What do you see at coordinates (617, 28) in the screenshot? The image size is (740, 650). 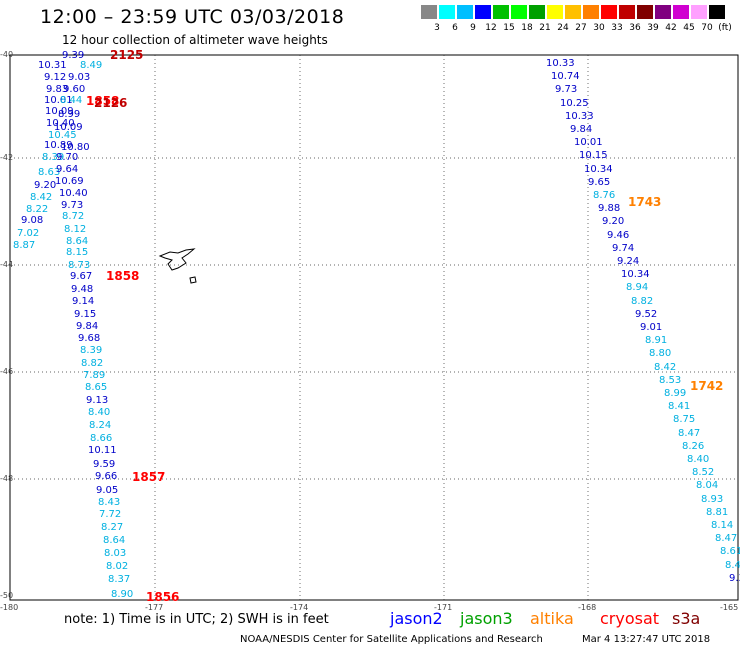 I see `scale-label: 33` at bounding box center [617, 28].